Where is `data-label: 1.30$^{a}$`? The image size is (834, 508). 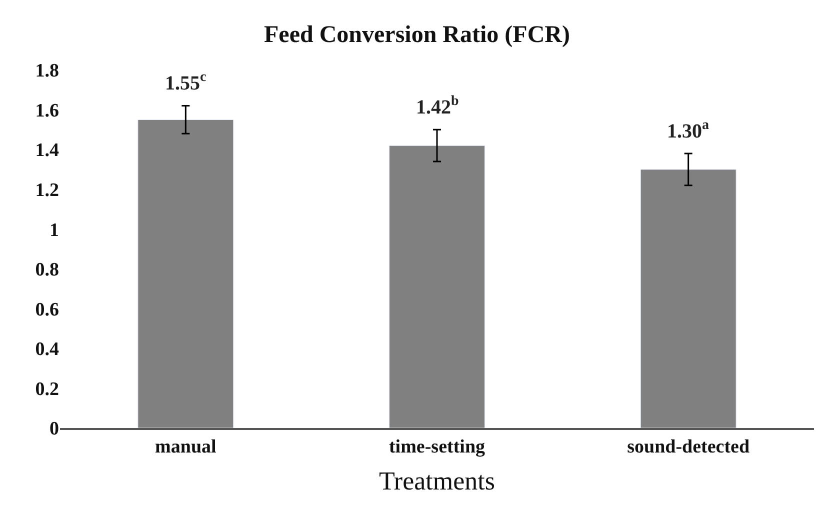
data-label: 1.30$^{a}$ is located at coordinates (688, 130).